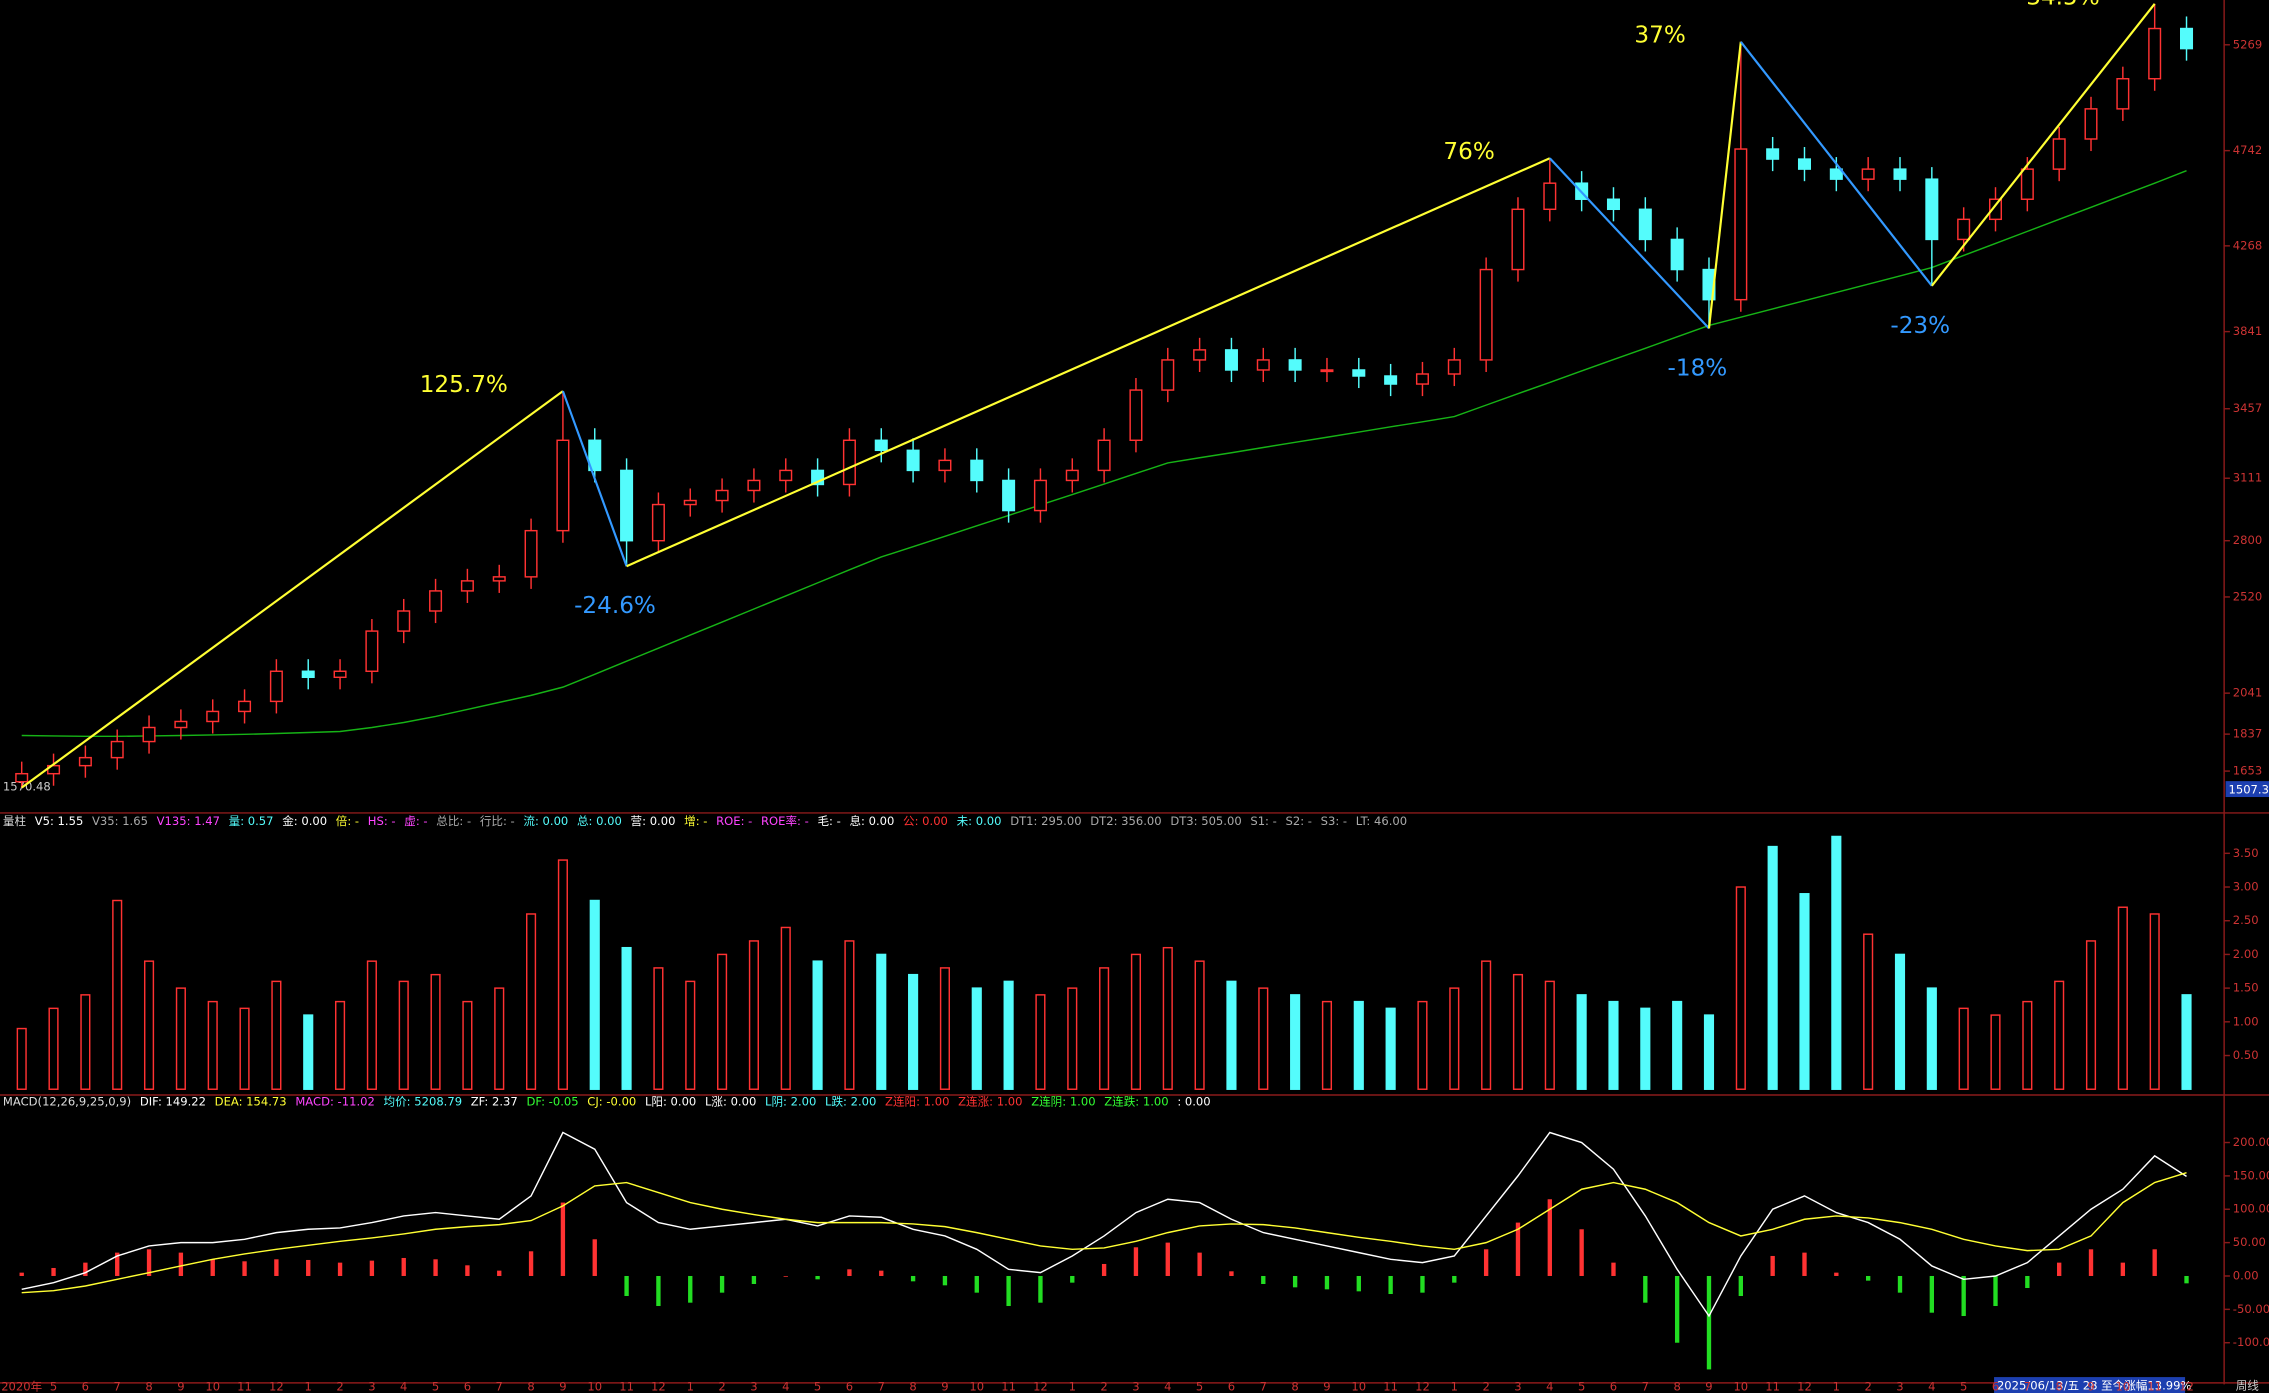 Image resolution: width=2269 pixels, height=1393 pixels. What do you see at coordinates (917, 1102) in the screenshot?
I see `indicator-label: Z连阳: 1.00` at bounding box center [917, 1102].